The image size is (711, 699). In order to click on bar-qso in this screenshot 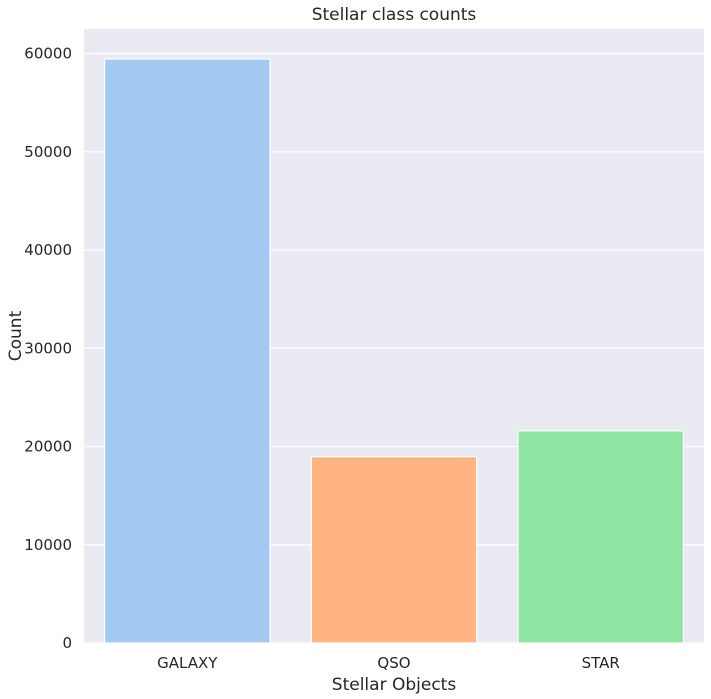, I will do `click(394, 550)`.